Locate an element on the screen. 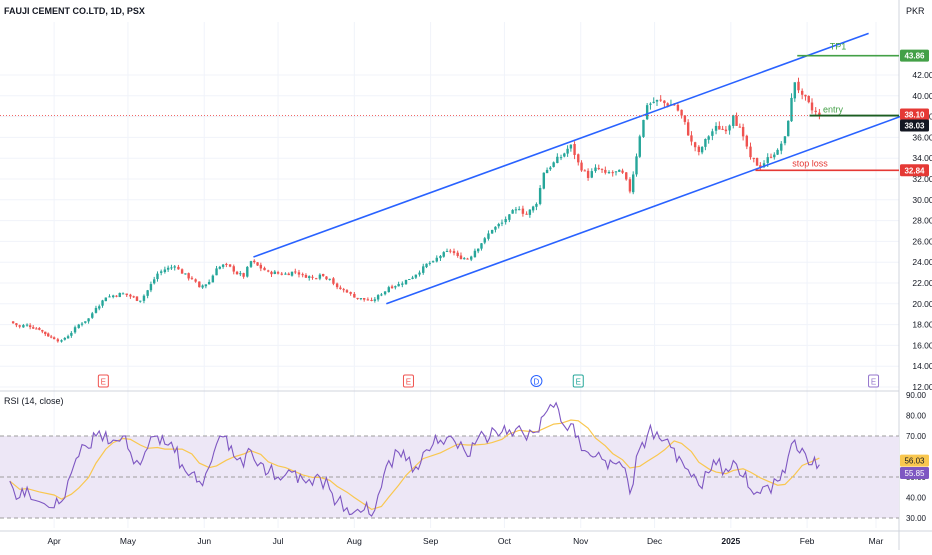 The height and width of the screenshot is (555, 932). price-tick-label: 28.00 is located at coordinates (922, 221).